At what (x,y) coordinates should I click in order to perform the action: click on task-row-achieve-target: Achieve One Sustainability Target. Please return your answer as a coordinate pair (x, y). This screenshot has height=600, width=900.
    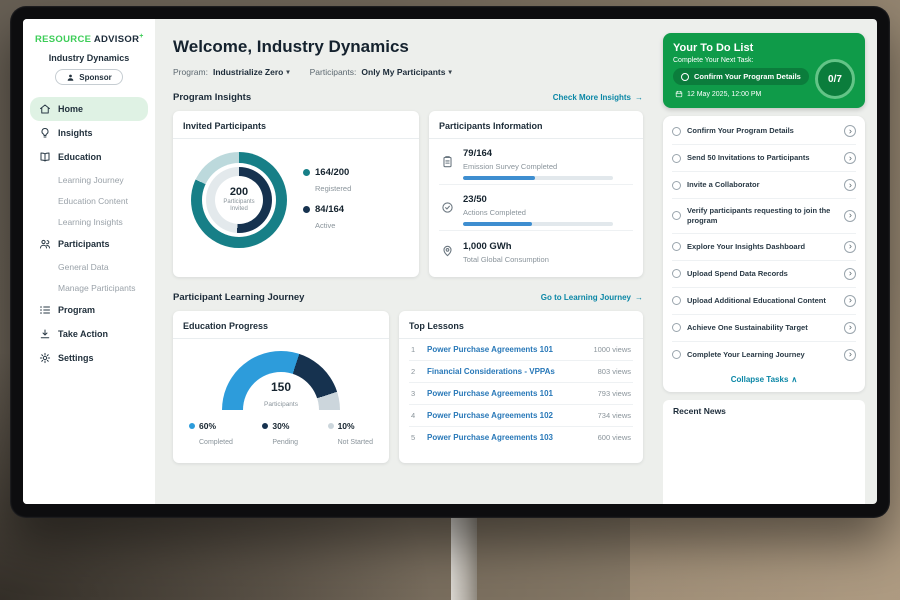
    Looking at the image, I should click on (764, 328).